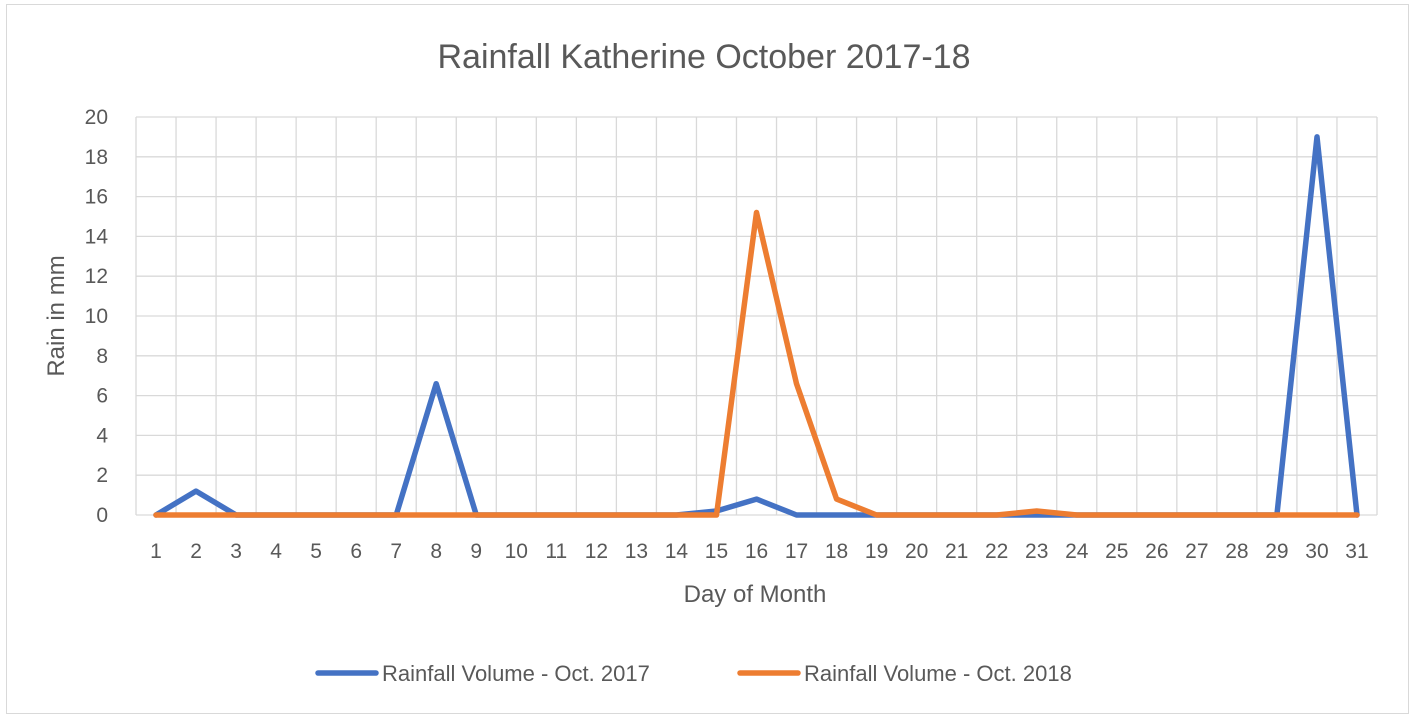 This screenshot has width=1419, height=719. What do you see at coordinates (96, 157) in the screenshot?
I see `y-tick-label: 18` at bounding box center [96, 157].